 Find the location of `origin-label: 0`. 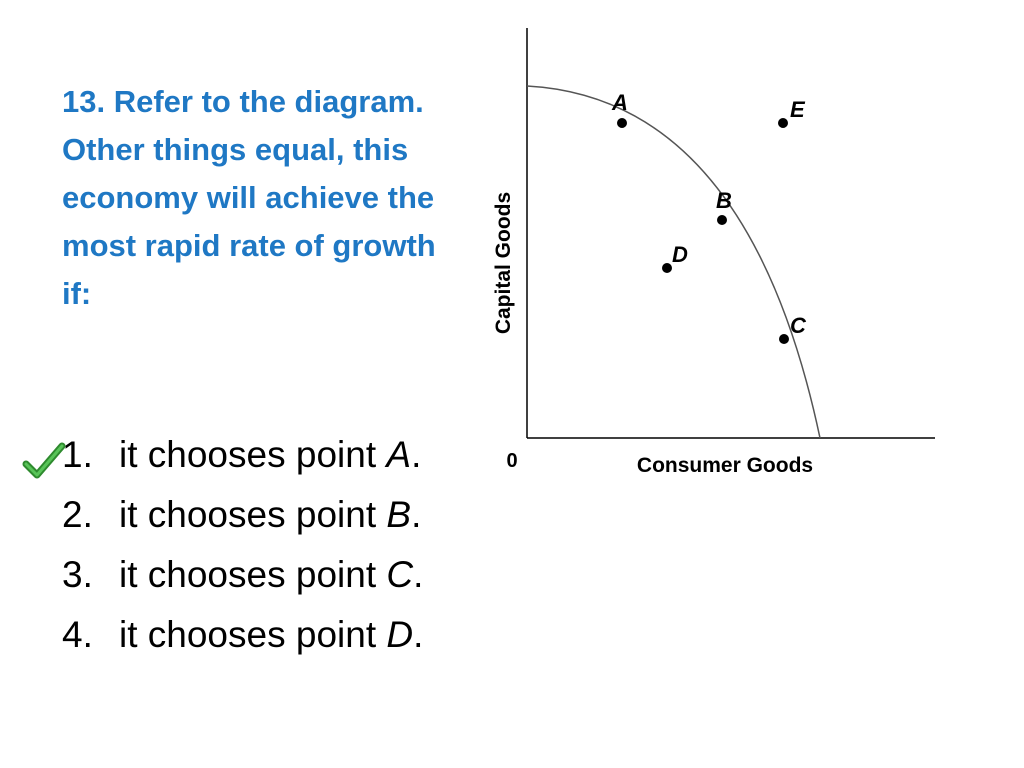

origin-label: 0 is located at coordinates (511, 461).